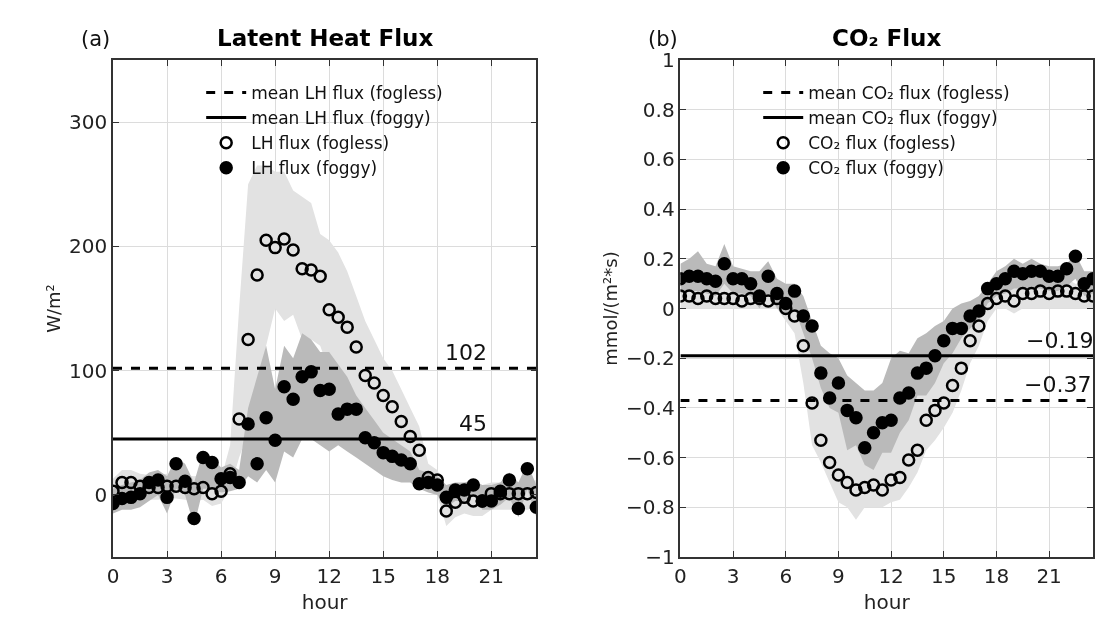 The image size is (1111, 636). I want to click on chart-title: CO₂ Flux, so click(887, 38).